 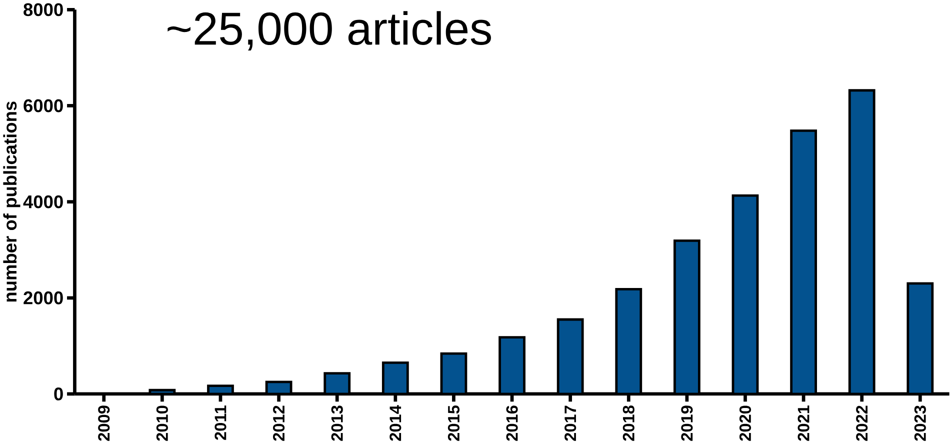 I want to click on x-tick-label: 2013, so click(x=337, y=424).